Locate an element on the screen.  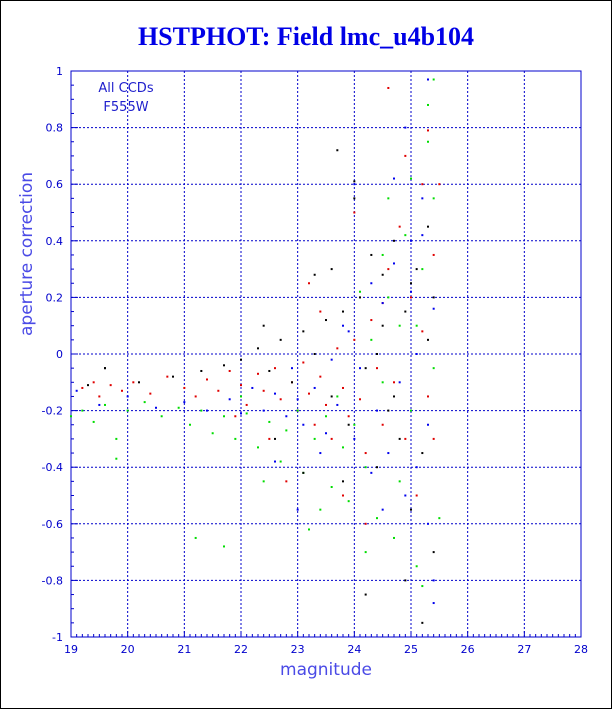
y-tick-label: -0.2 is located at coordinates (52, 411).